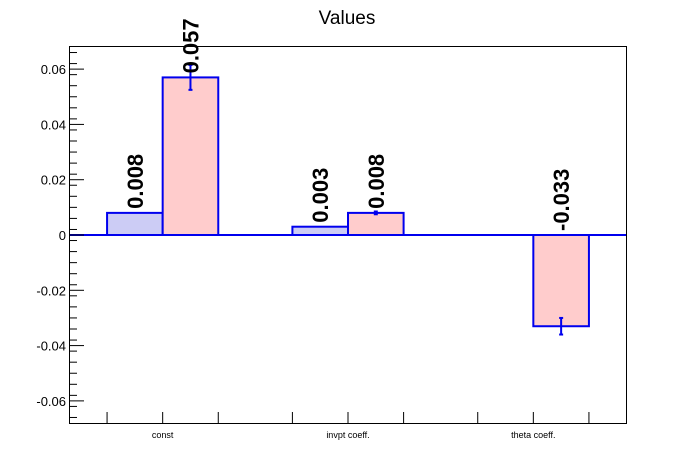 The width and height of the screenshot is (696, 472). I want to click on data-label: 0.003, so click(320, 195).